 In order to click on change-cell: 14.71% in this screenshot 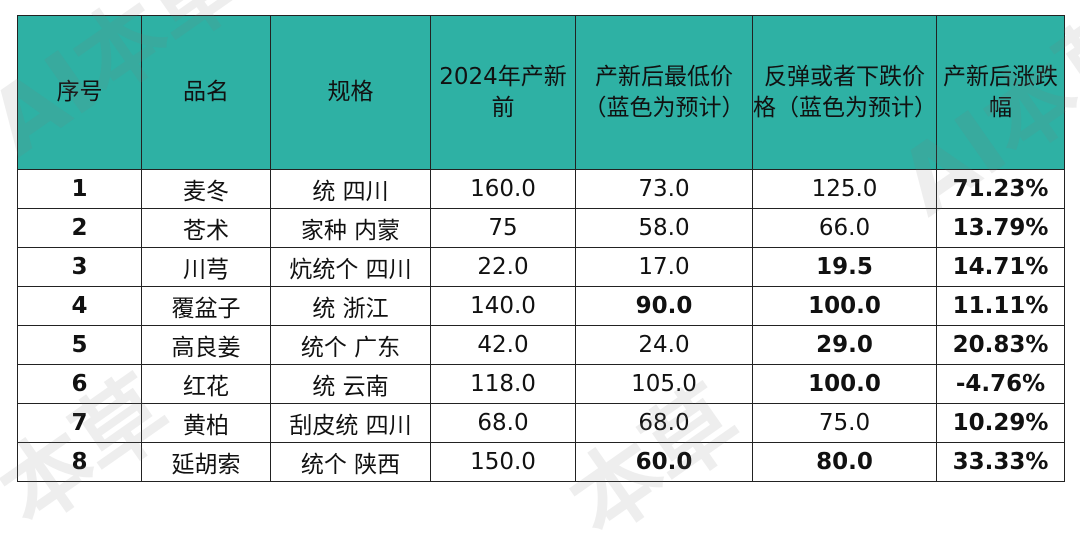, I will do `click(1000, 267)`.